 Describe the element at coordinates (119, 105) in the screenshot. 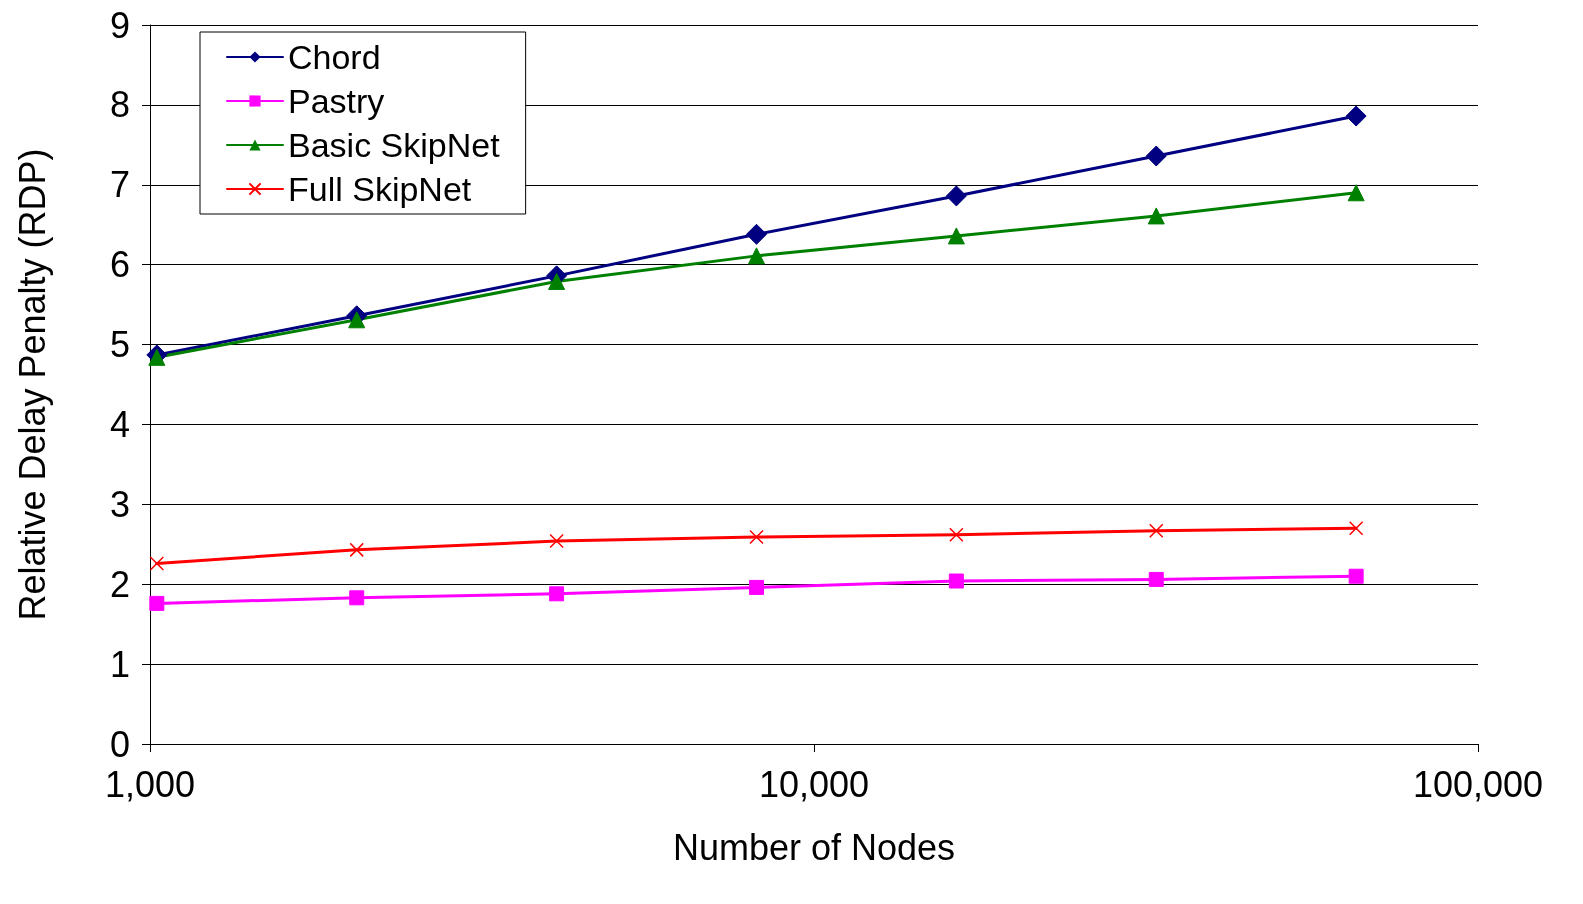

I see `y-tick-label: 8` at that location.